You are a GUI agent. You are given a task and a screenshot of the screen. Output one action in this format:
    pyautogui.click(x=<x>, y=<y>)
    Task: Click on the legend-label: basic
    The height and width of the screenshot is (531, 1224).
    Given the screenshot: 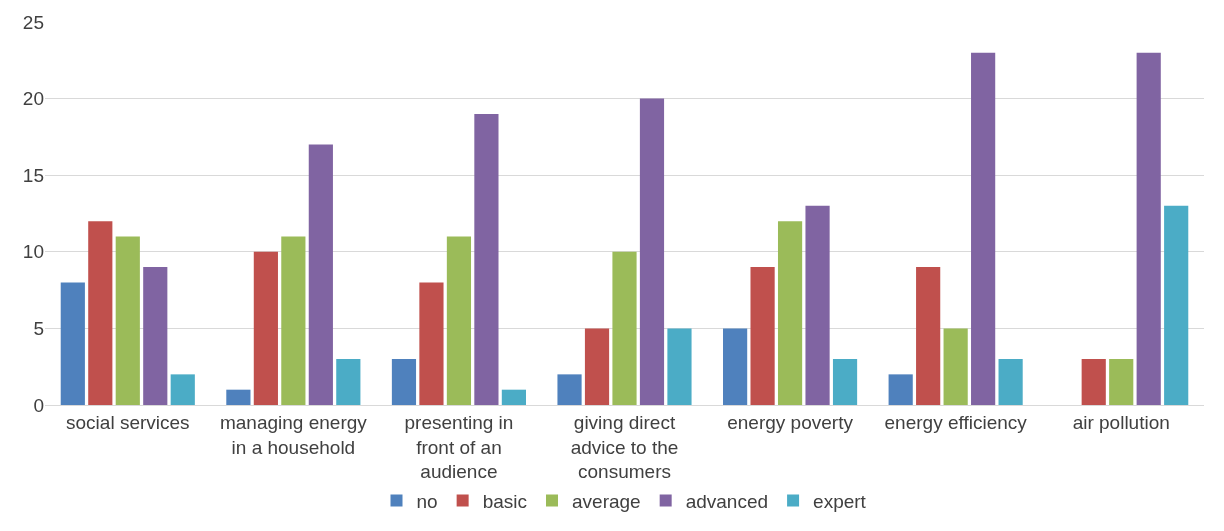 What is the action you would take?
    pyautogui.click(x=504, y=501)
    